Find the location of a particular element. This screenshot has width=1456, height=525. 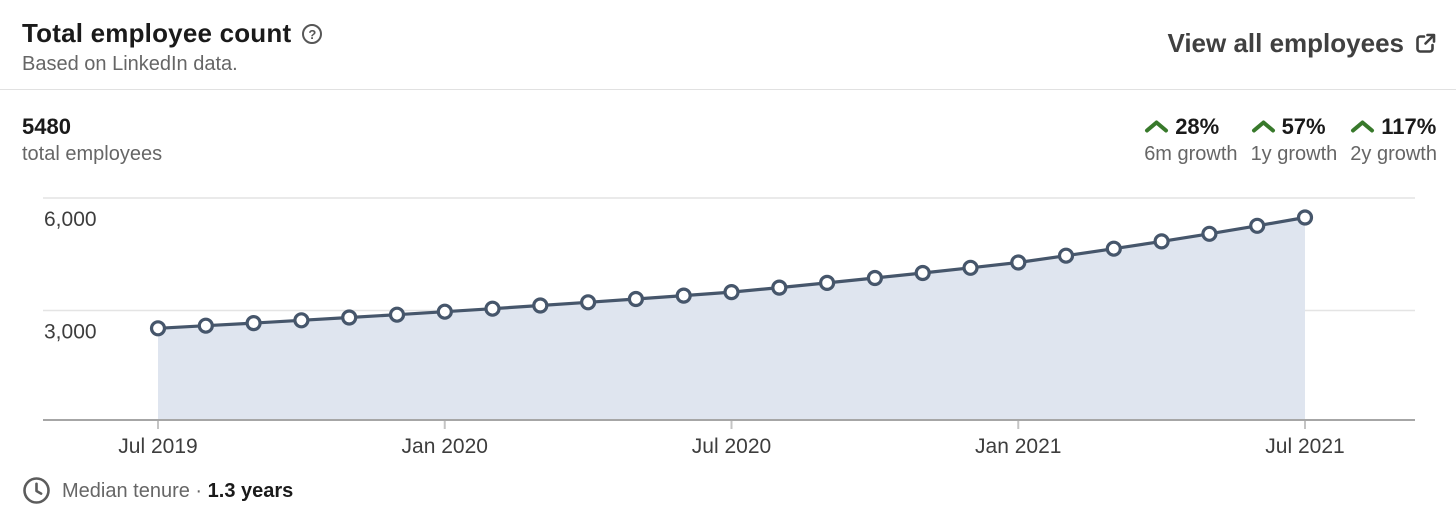

growth-stat-2y: 117% 2y growth is located at coordinates (1393, 140).